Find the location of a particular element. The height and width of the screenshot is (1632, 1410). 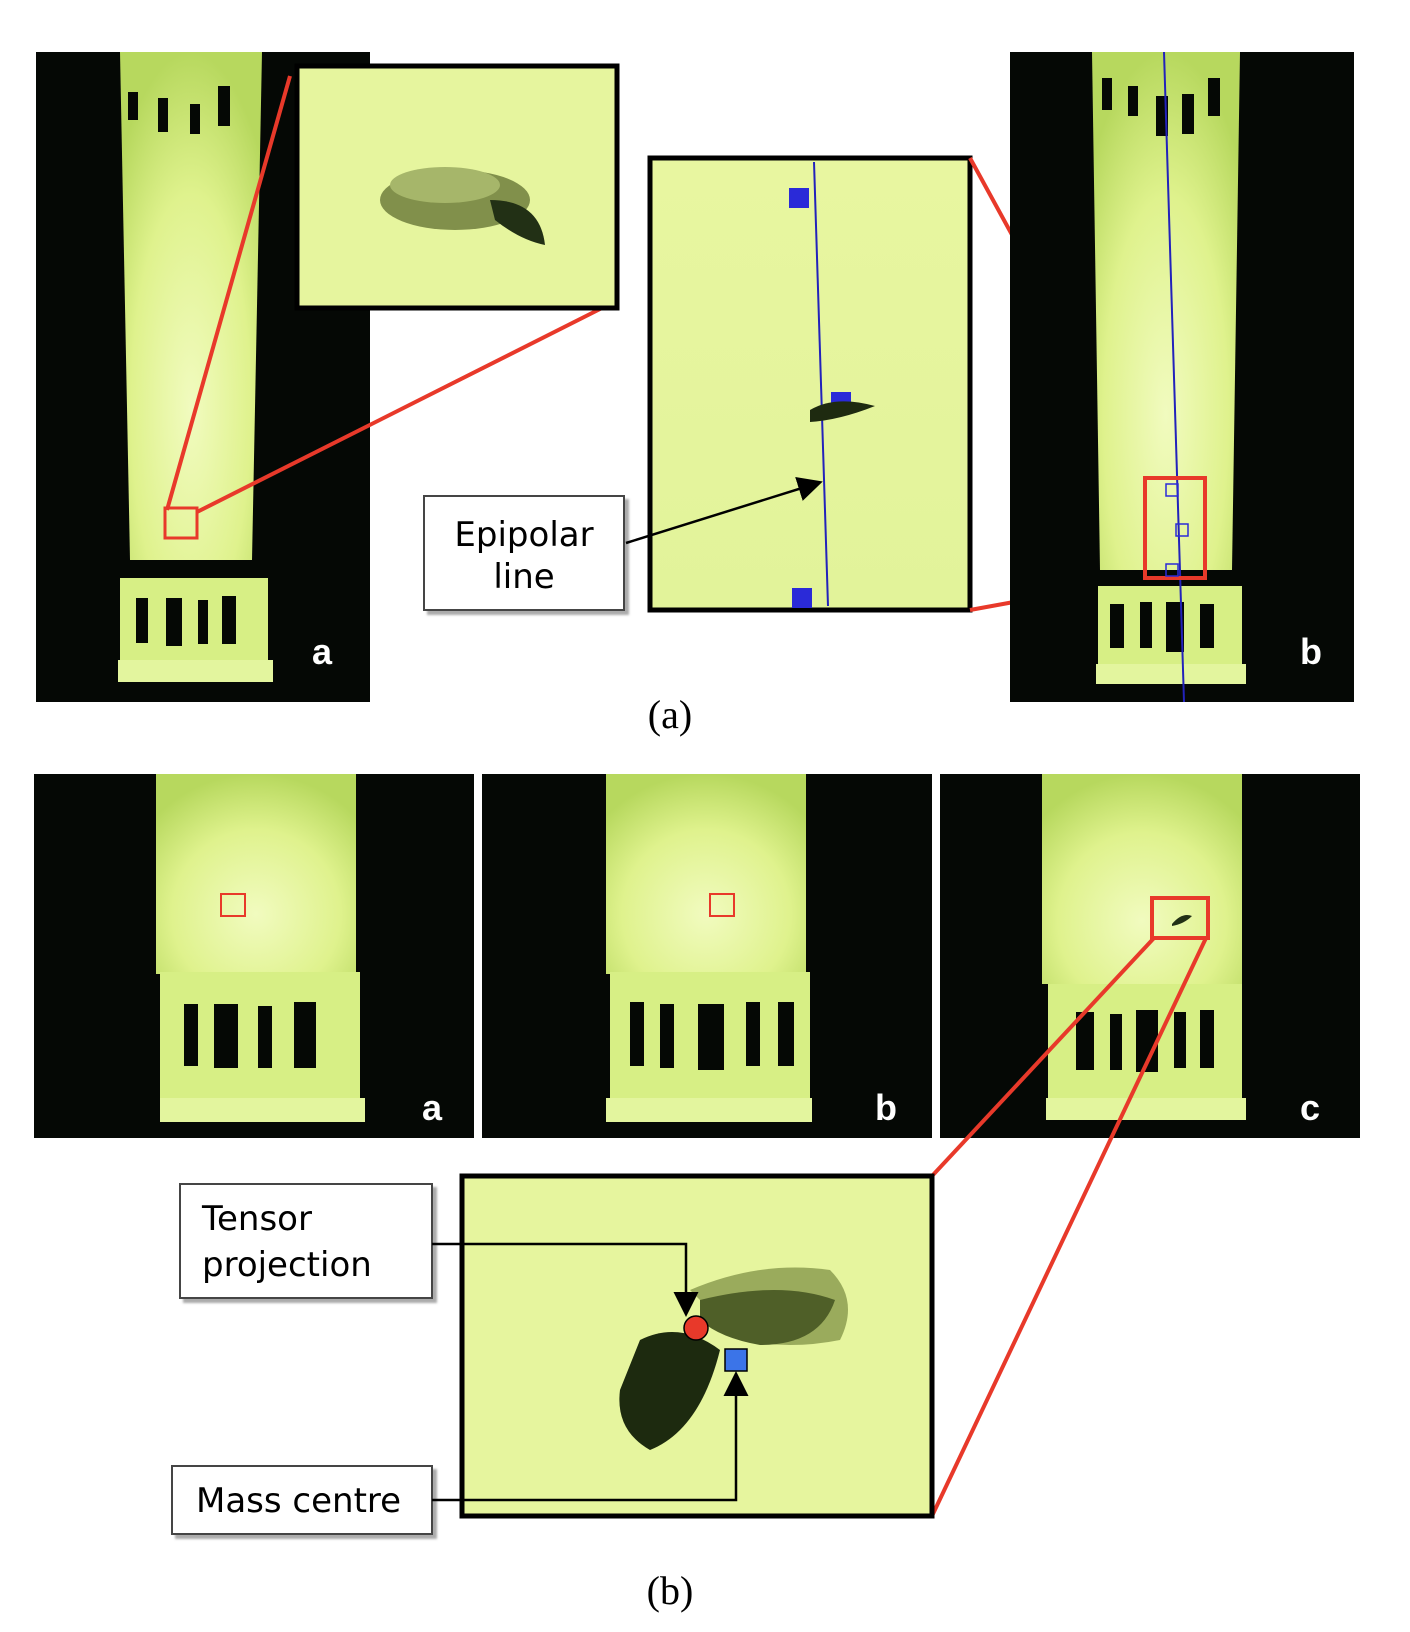

callout-tensor-line1: Tensor is located at coordinates (256, 1219).